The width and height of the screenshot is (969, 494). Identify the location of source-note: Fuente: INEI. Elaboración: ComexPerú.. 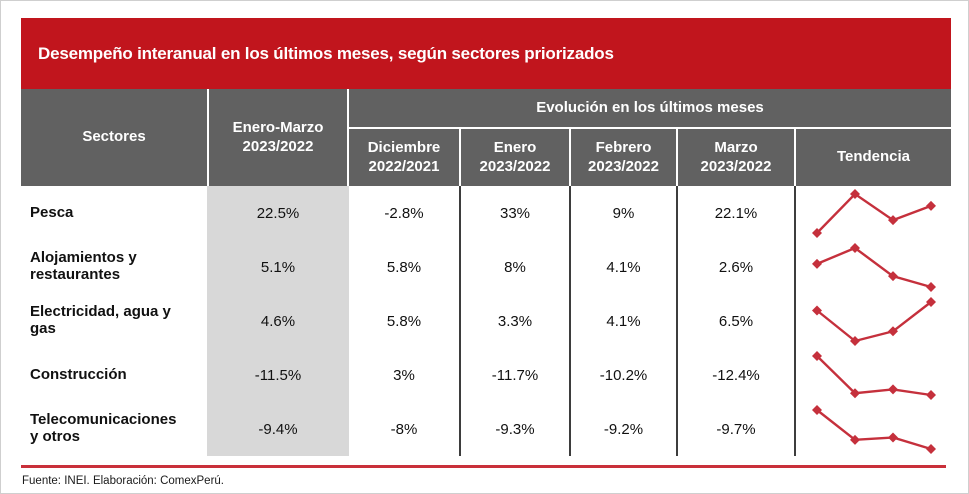
(123, 481).